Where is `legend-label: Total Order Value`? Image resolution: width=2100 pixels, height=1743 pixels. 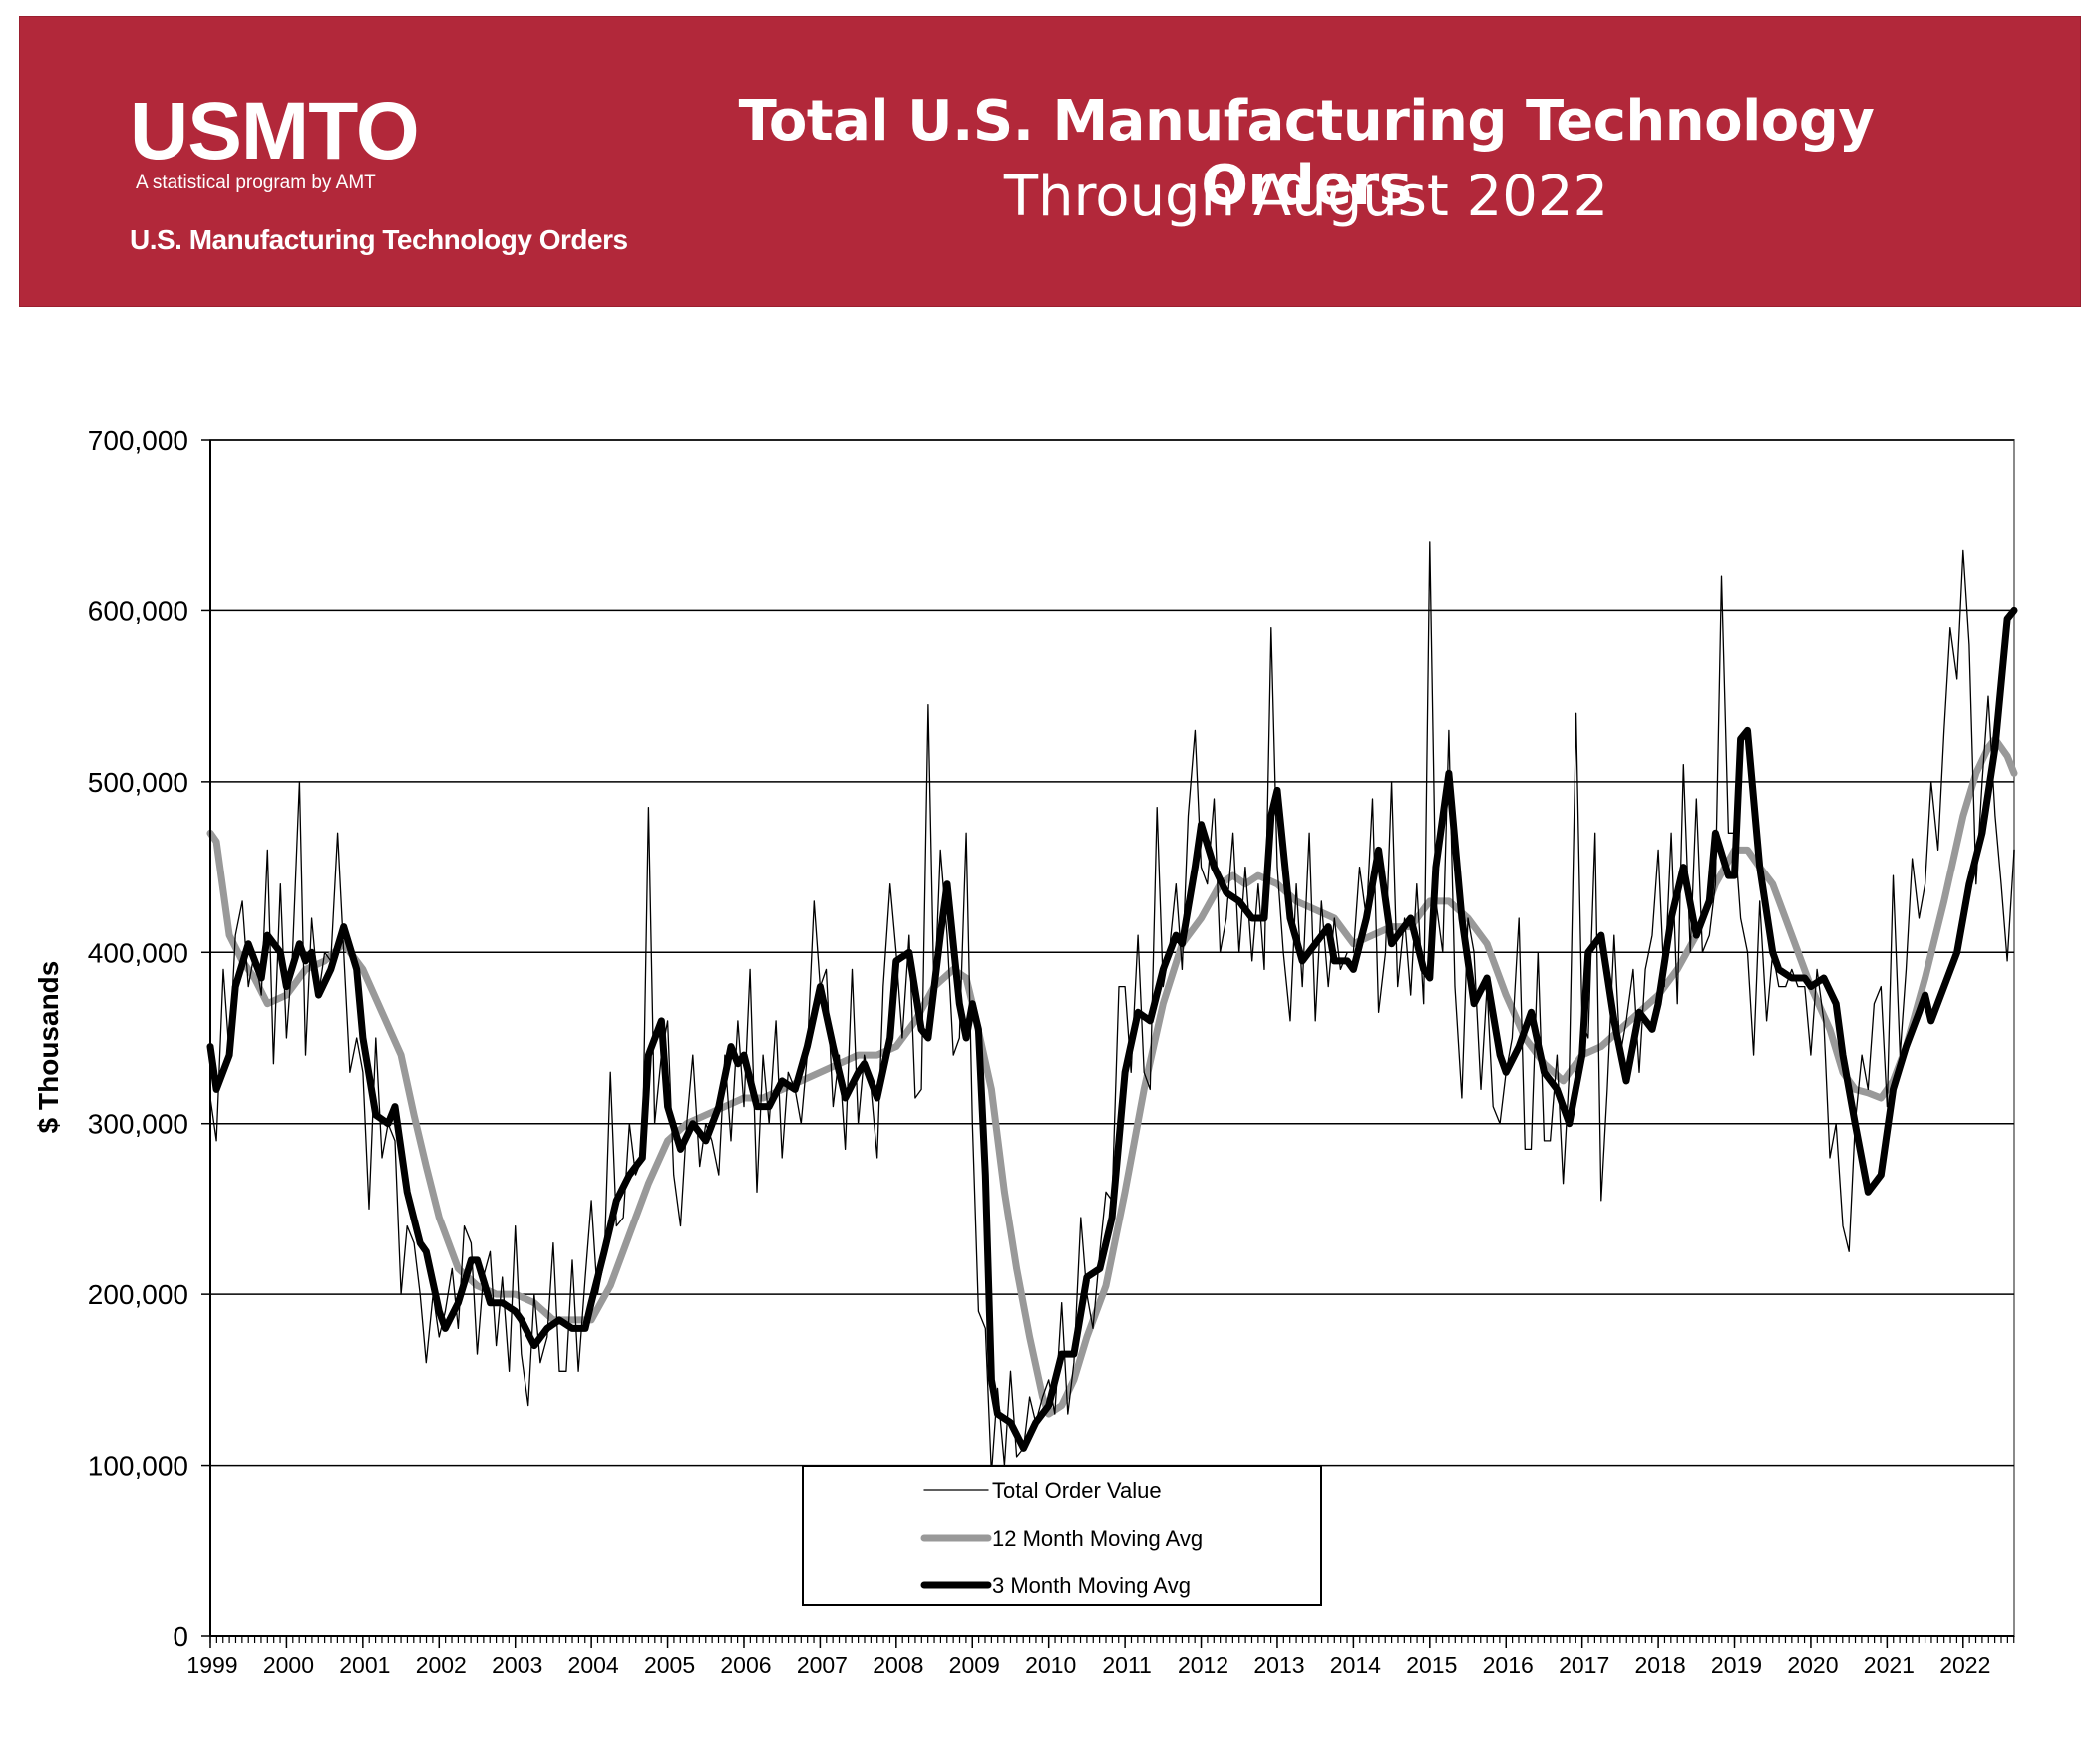 legend-label: Total Order Value is located at coordinates (1077, 1491).